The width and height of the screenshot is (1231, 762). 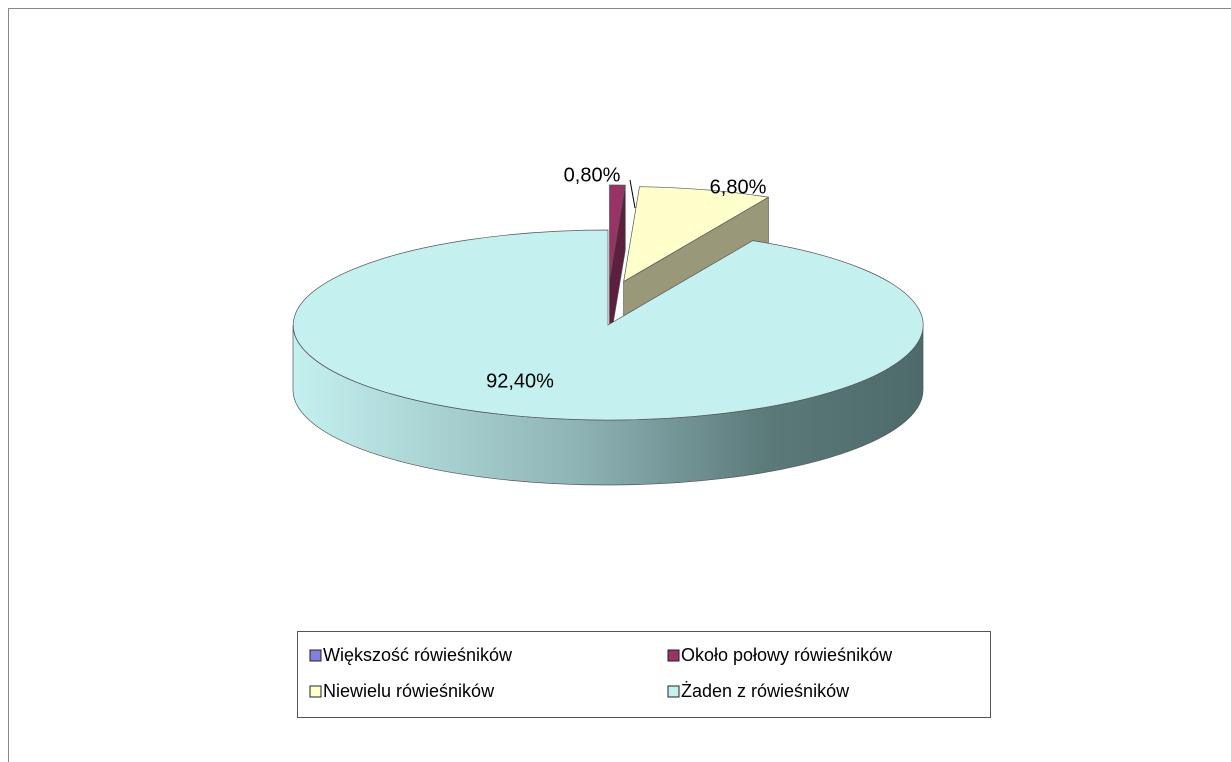 What do you see at coordinates (738, 187) in the screenshot?
I see `data-label: 6,80%` at bounding box center [738, 187].